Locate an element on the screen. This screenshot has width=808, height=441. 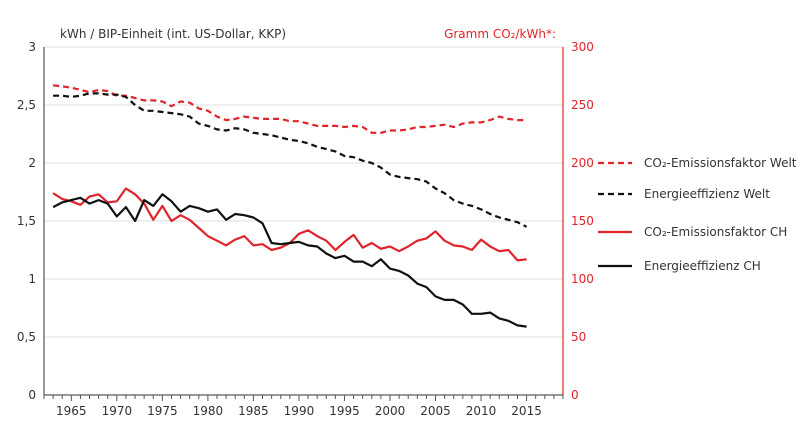
x-tick-label: 1990 is located at coordinates (299, 411).